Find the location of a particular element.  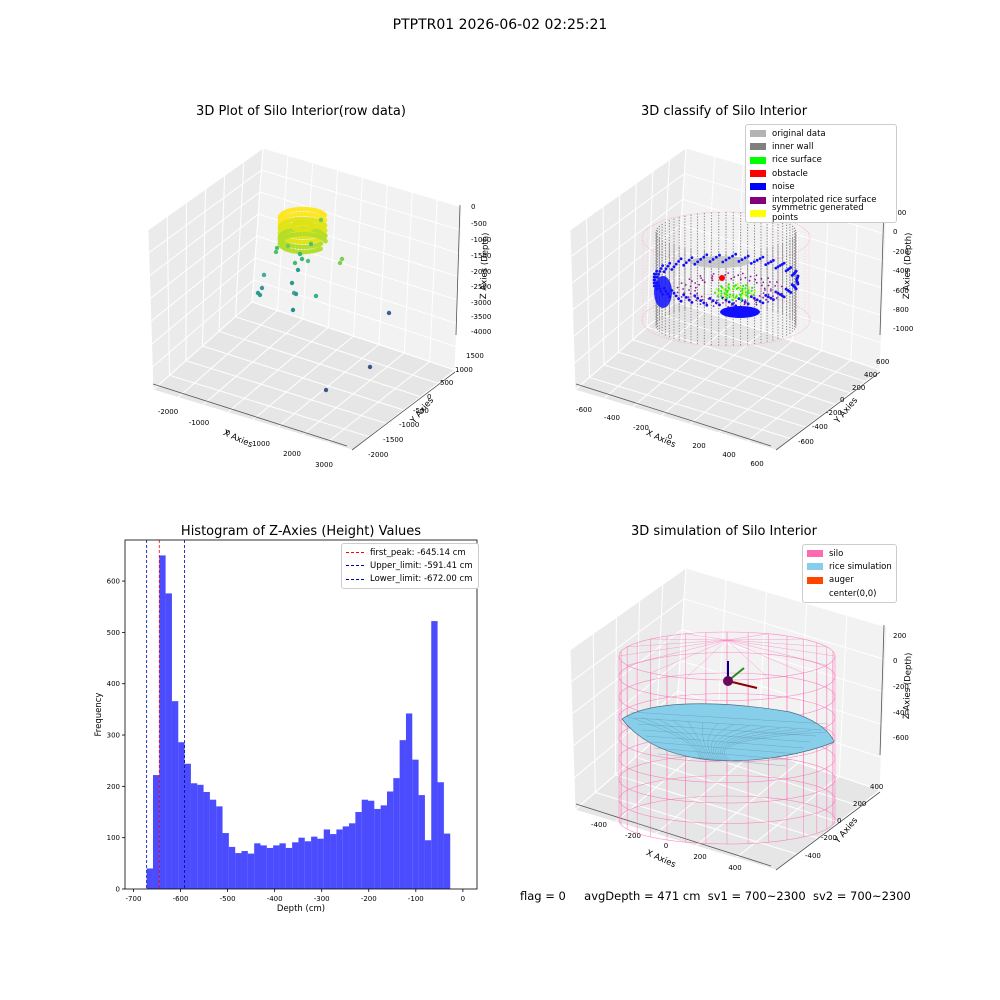

histogram-x-tick: -200 is located at coordinates (369, 899).